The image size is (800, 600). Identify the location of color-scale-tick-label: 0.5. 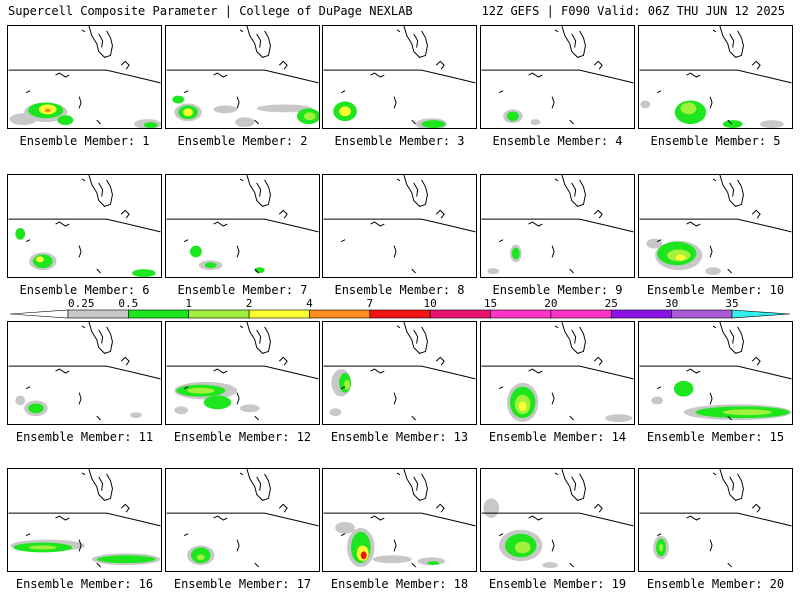
(128, 303).